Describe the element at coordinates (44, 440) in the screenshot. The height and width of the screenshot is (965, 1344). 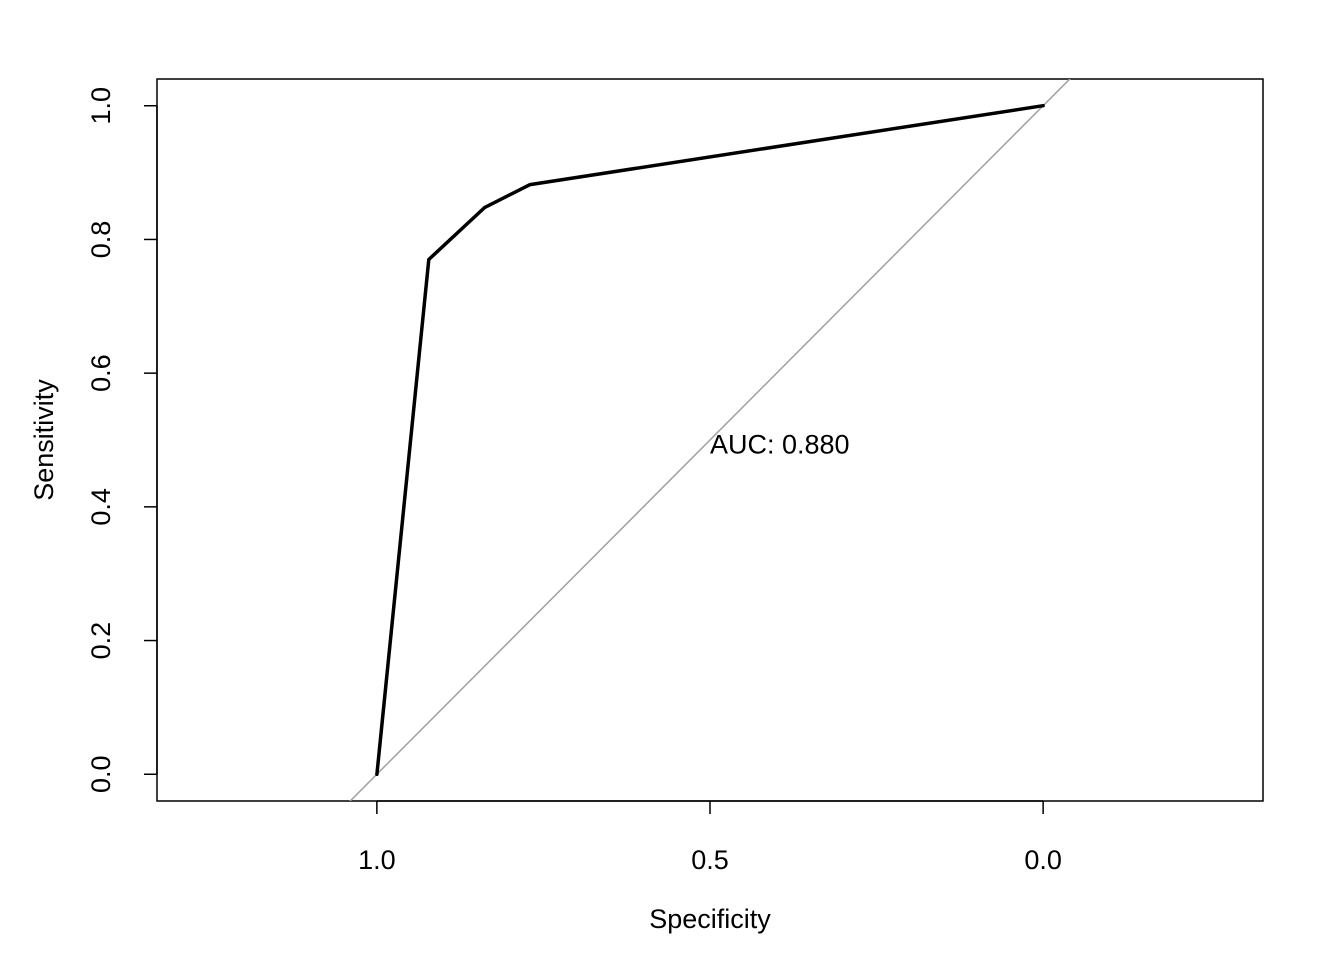
I see `y-axis-label: Sensitivity` at that location.